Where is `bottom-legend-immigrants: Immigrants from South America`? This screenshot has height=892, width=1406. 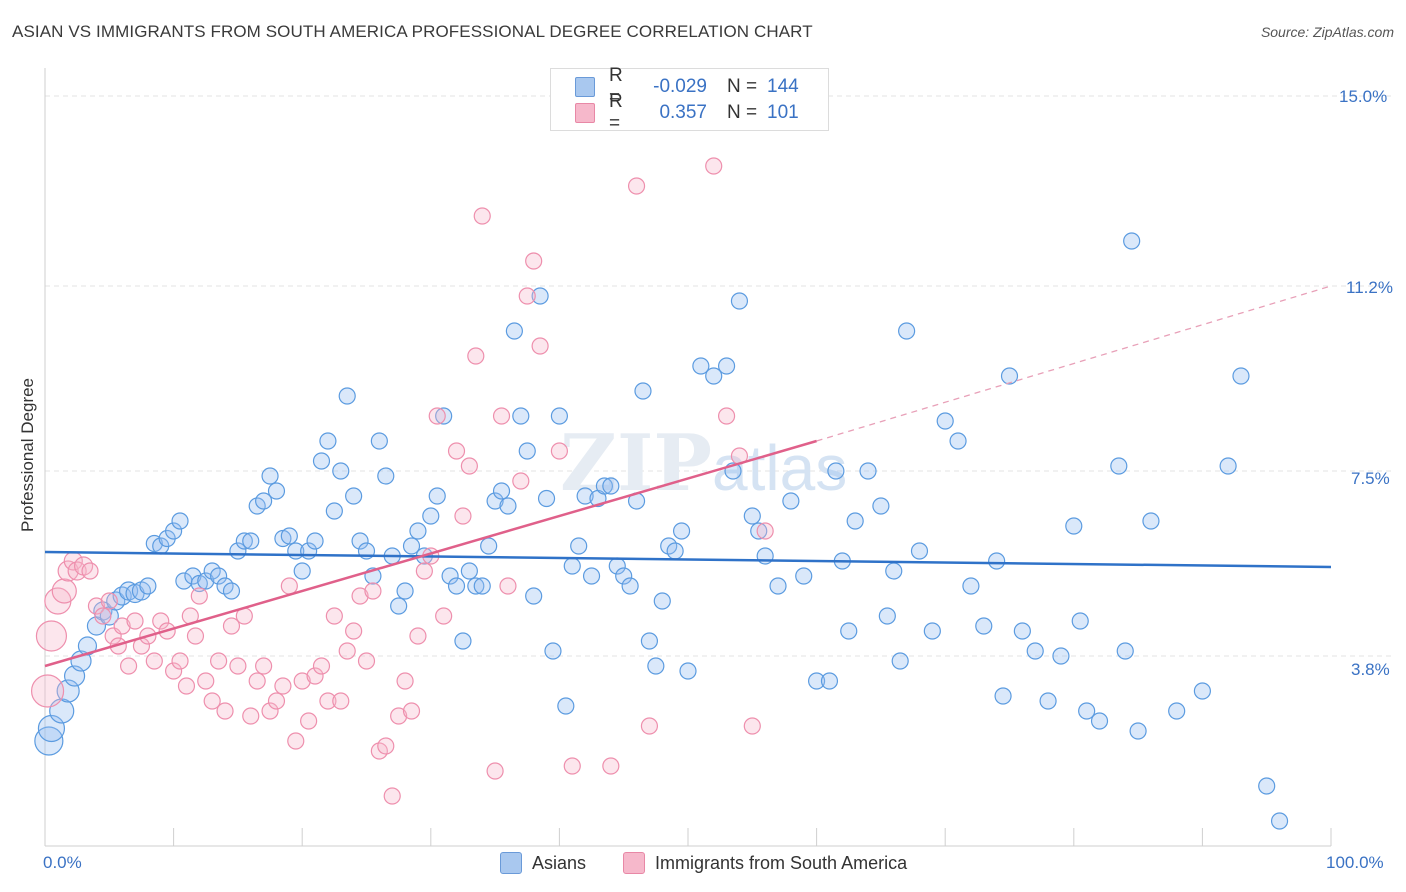 bottom-legend-immigrants: Immigrants from South America is located at coordinates (765, 863).